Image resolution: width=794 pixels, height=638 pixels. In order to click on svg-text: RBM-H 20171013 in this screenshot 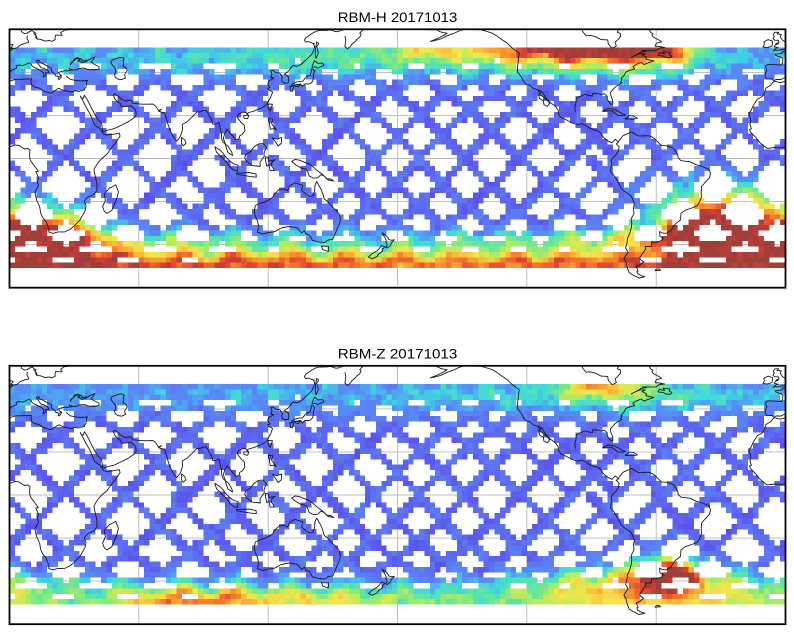, I will do `click(398, 17)`.